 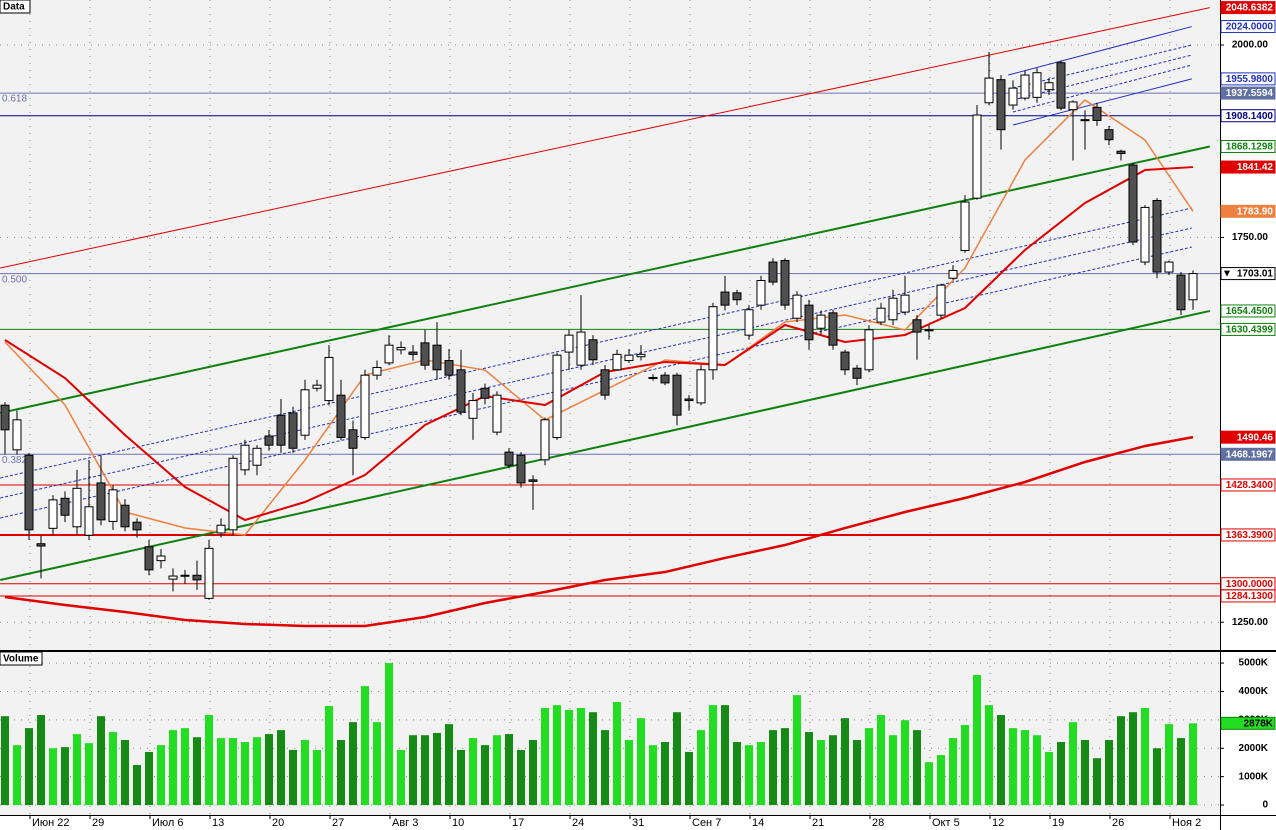 I want to click on fib-label: 0.382, so click(x=14, y=460).